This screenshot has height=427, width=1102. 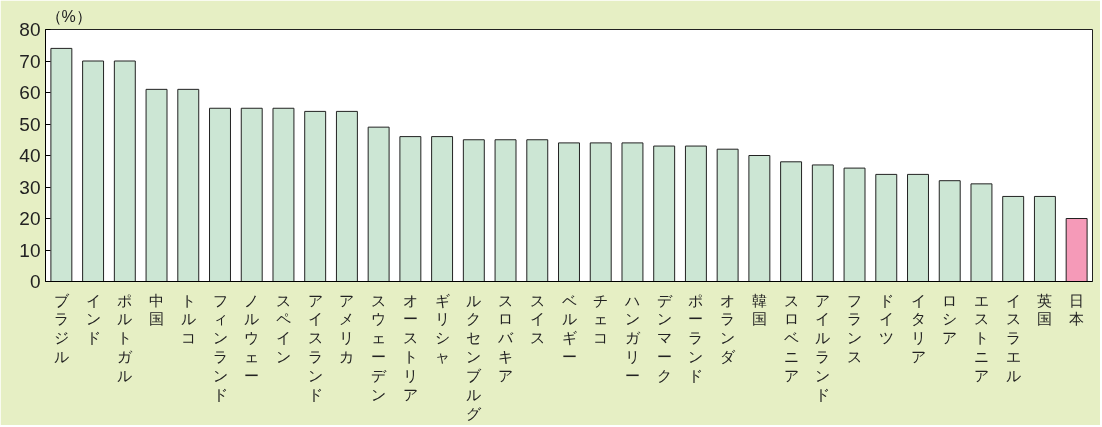 I want to click on x-tick-label: アイルランド, so click(x=823, y=347).